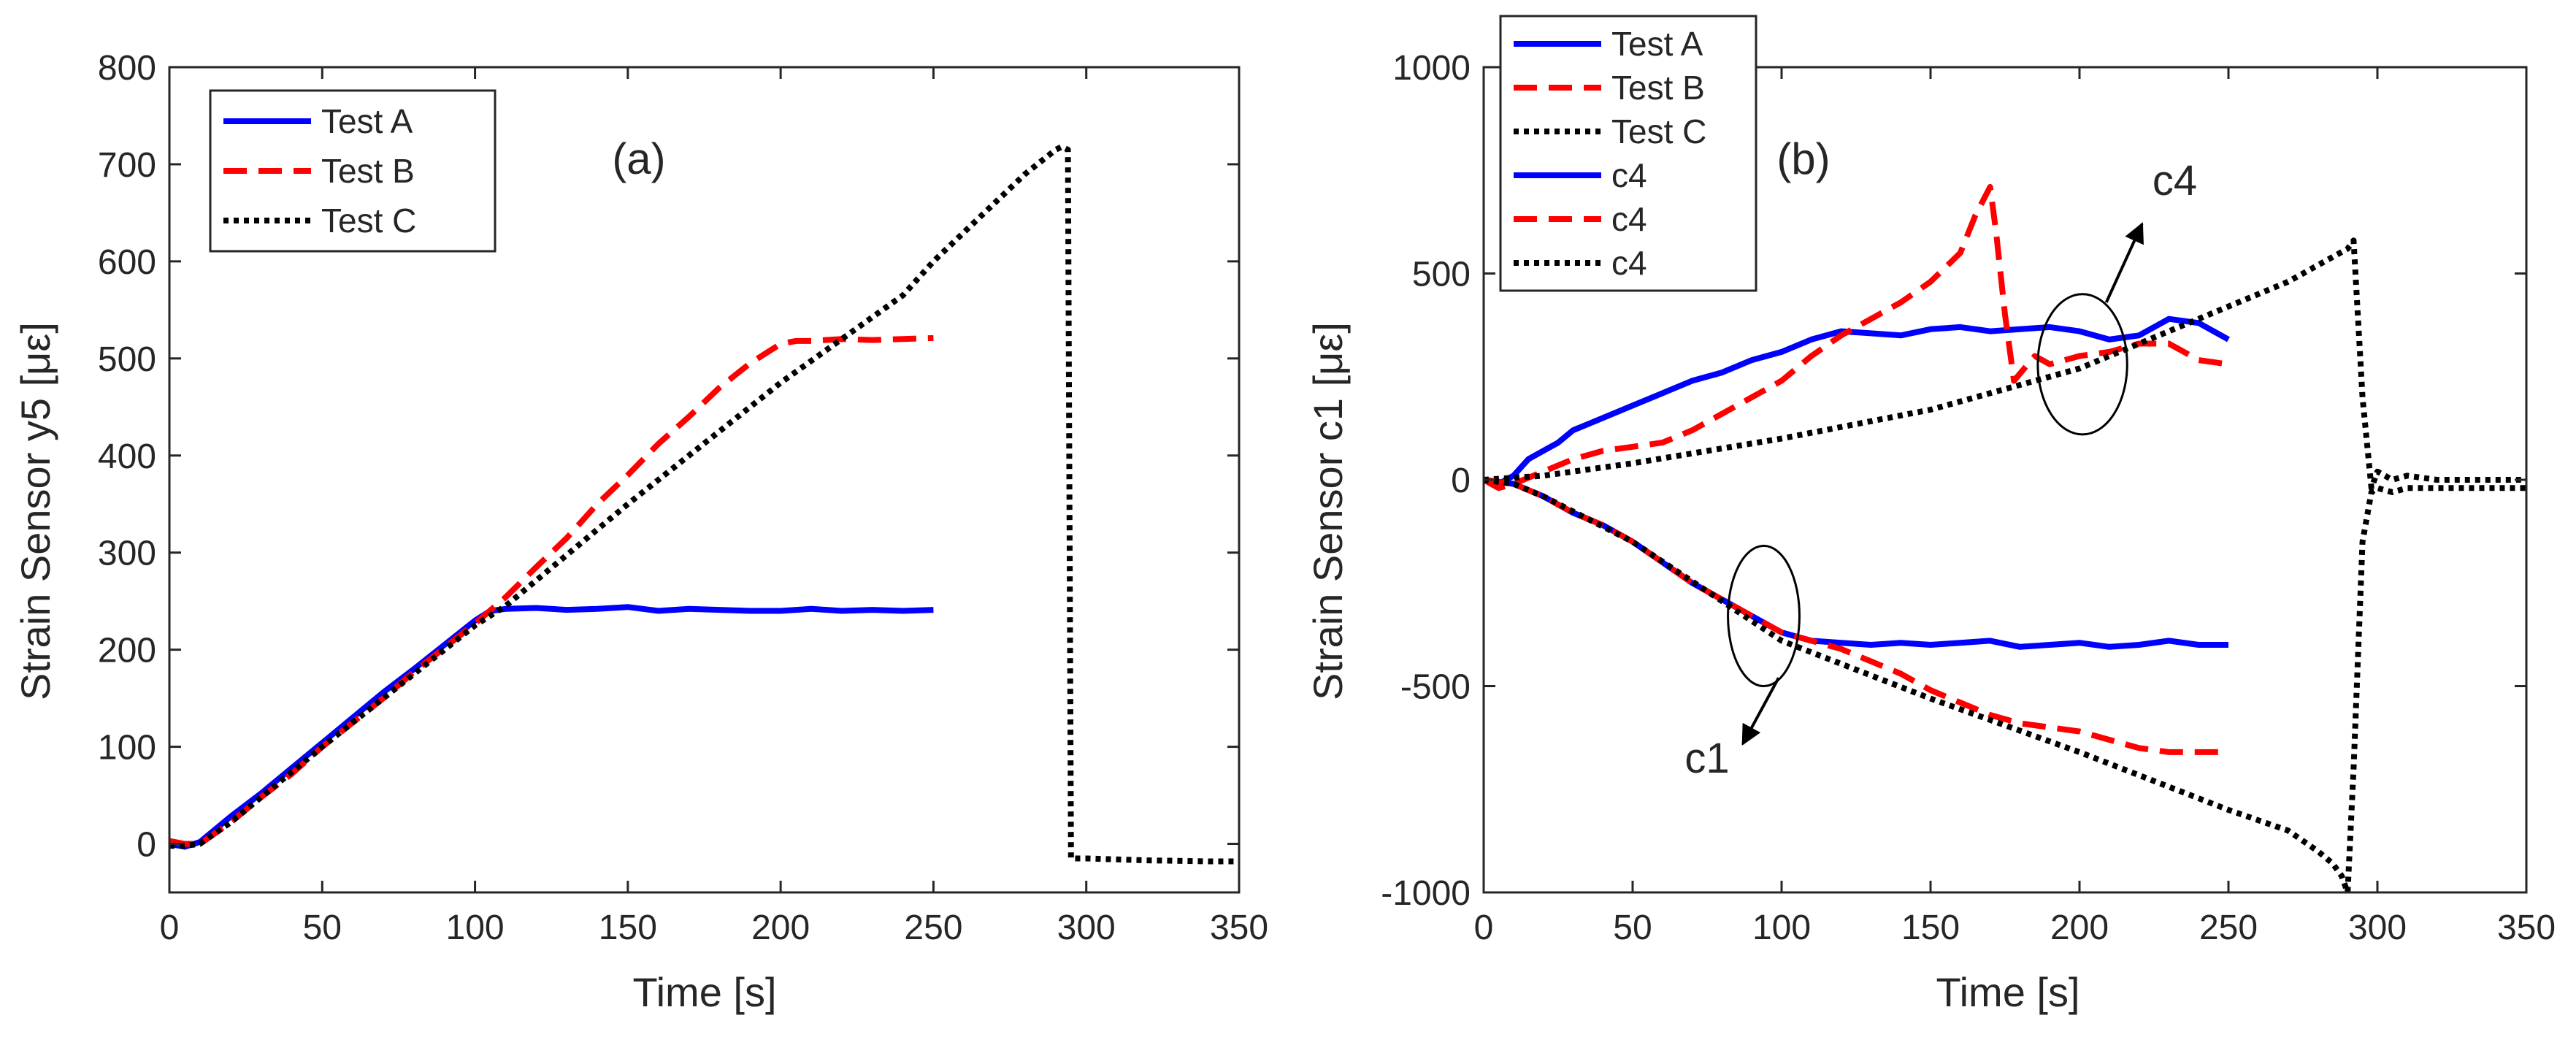 The height and width of the screenshot is (1037, 2576). Describe the element at coordinates (638, 159) in the screenshot. I see `panel-a-label: (a)` at that location.